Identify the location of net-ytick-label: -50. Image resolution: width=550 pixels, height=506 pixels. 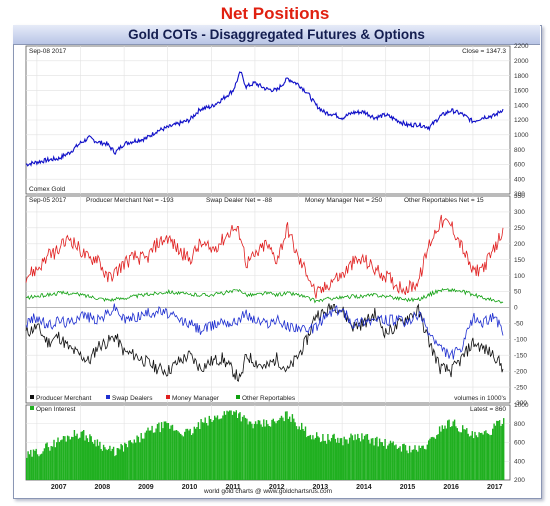
(519, 324).